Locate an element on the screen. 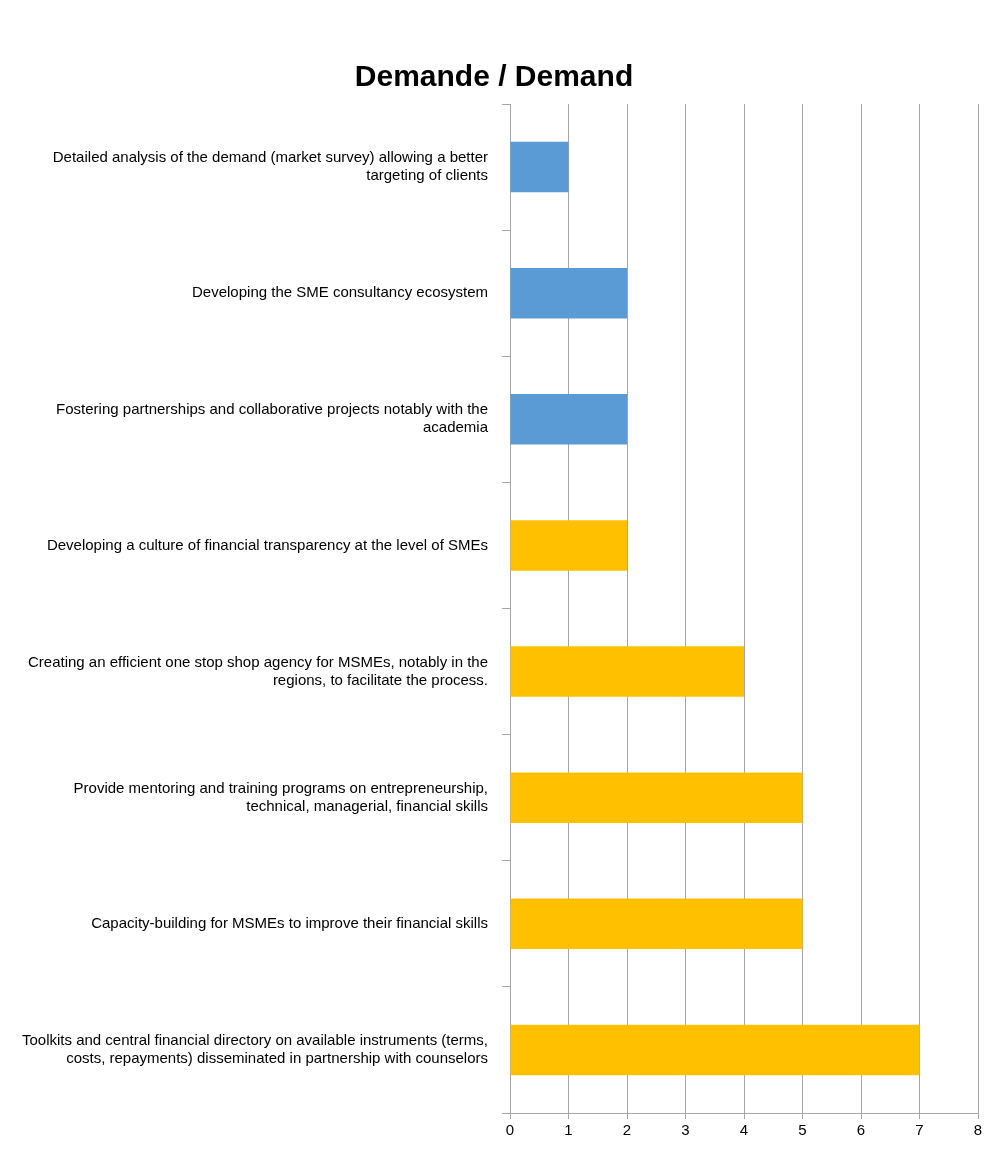 This screenshot has width=1000, height=1153. y-tick-label: Developing a culture of financial transparency at the level of SMEs is located at coordinates (267, 544).